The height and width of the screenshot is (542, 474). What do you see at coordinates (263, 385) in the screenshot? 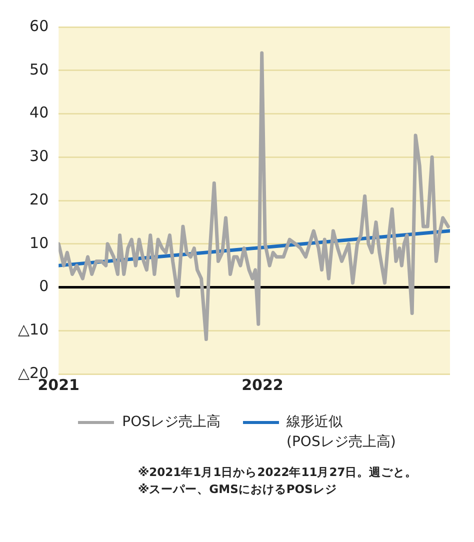
I see `x-tick-label: 2022` at bounding box center [263, 385].